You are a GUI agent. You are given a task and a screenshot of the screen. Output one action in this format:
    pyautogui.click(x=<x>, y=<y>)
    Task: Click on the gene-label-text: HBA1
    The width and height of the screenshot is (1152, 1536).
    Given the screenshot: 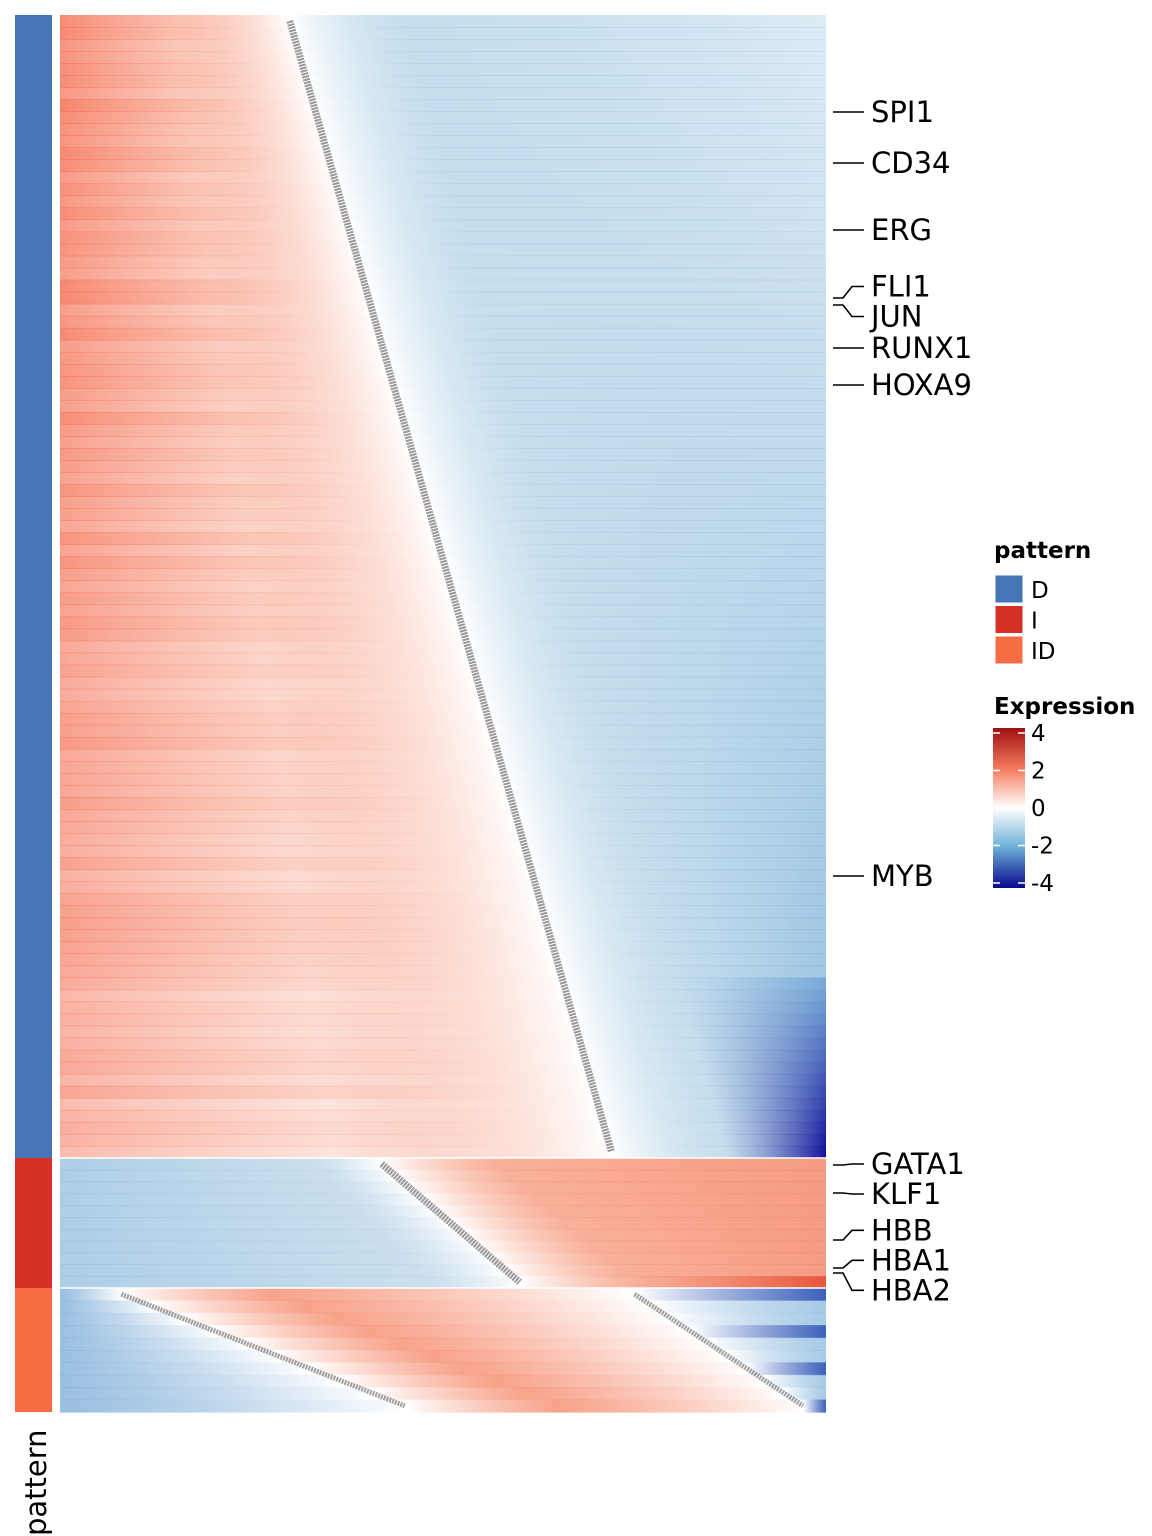 What is the action you would take?
    pyautogui.click(x=911, y=1260)
    